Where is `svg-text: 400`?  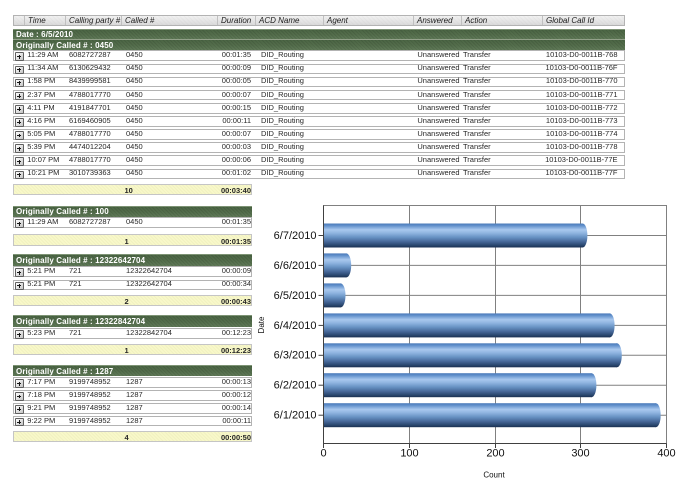 svg-text: 400 is located at coordinates (666, 454).